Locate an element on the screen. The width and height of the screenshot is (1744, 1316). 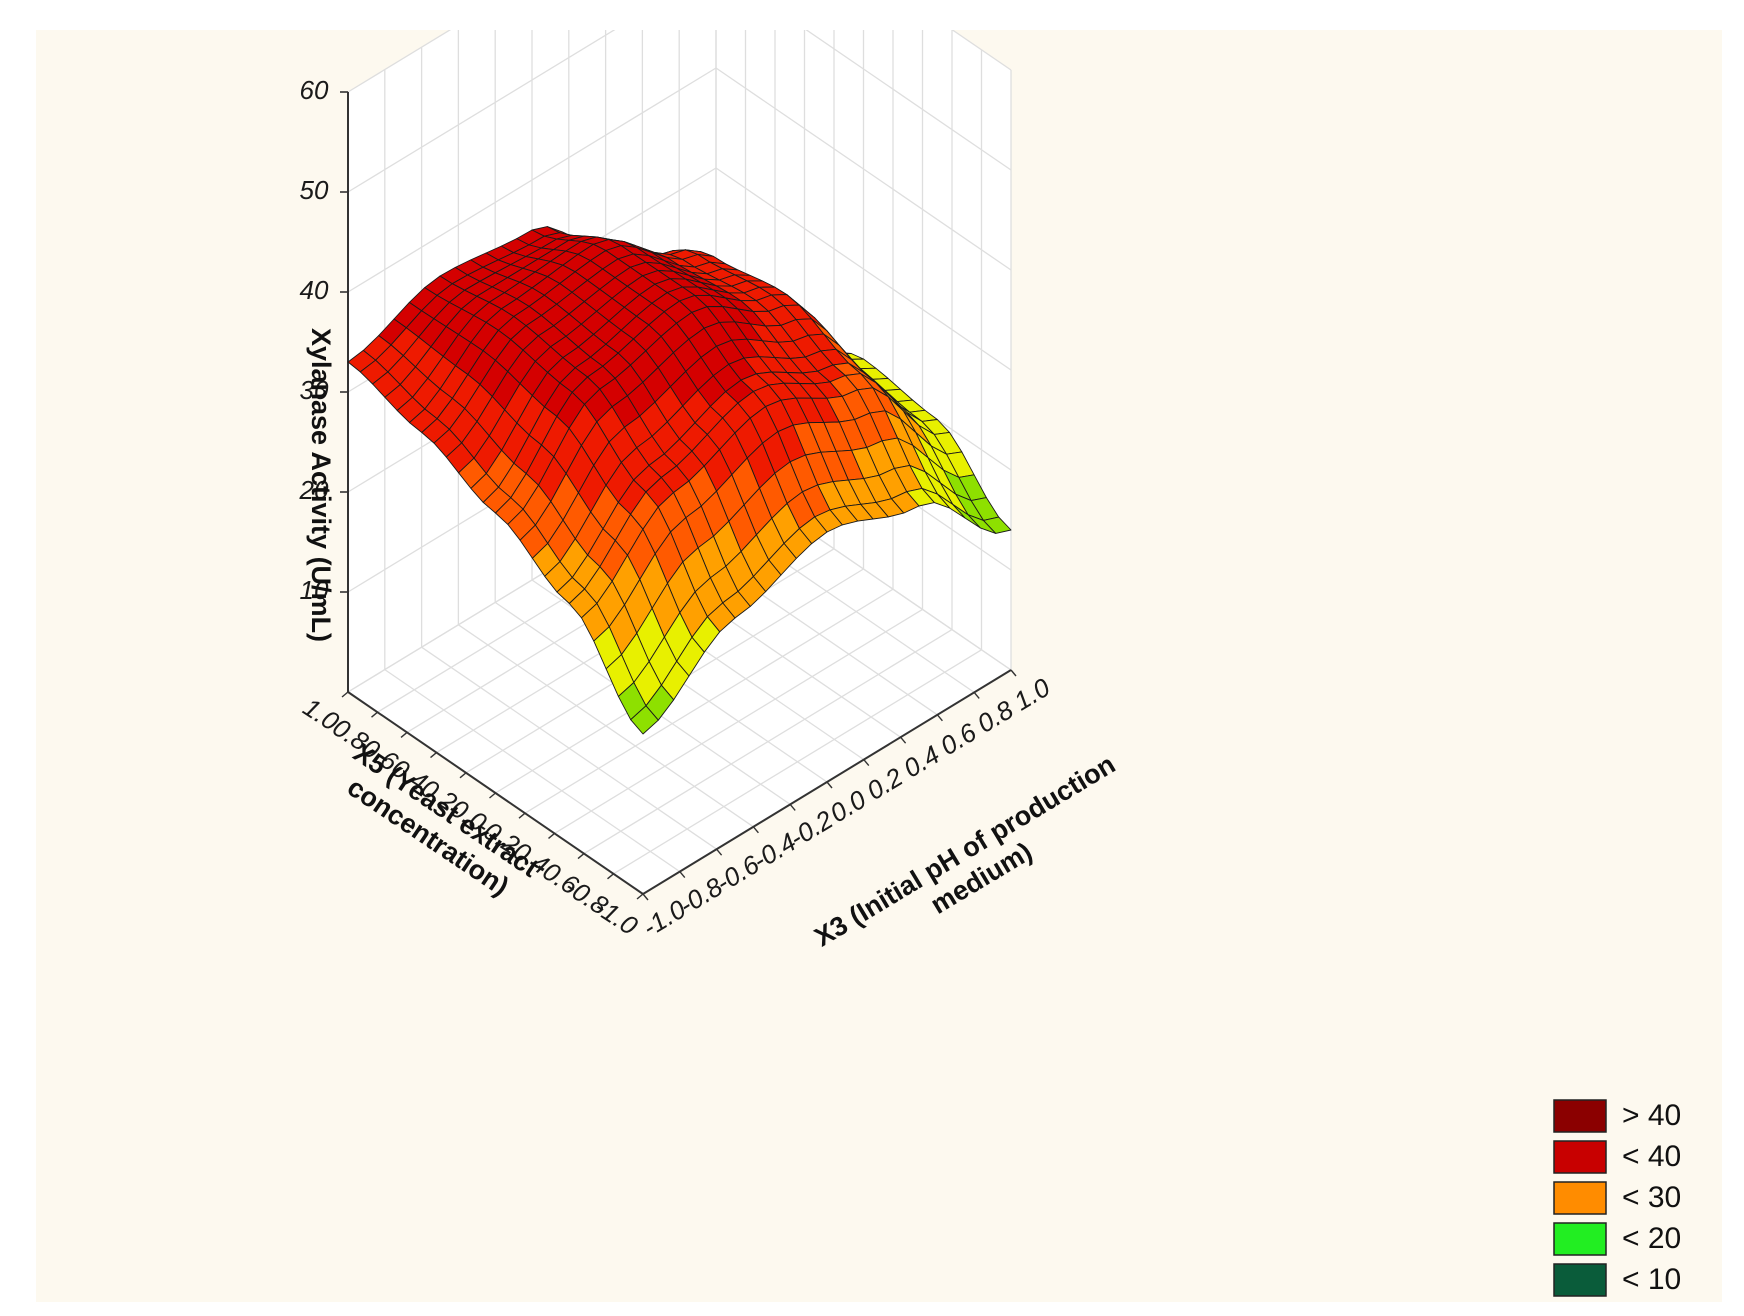
z-tick-label: 10 is located at coordinates (314, 590).